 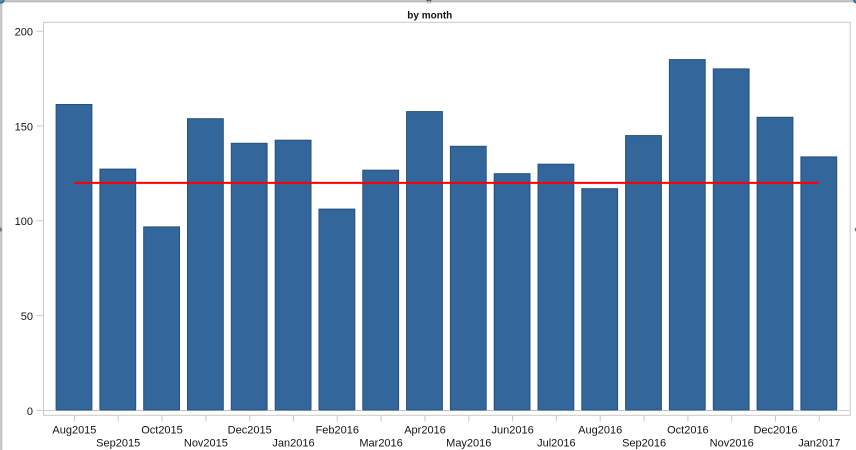 What do you see at coordinates (293, 444) in the screenshot?
I see `svg-text: Jan2016` at bounding box center [293, 444].